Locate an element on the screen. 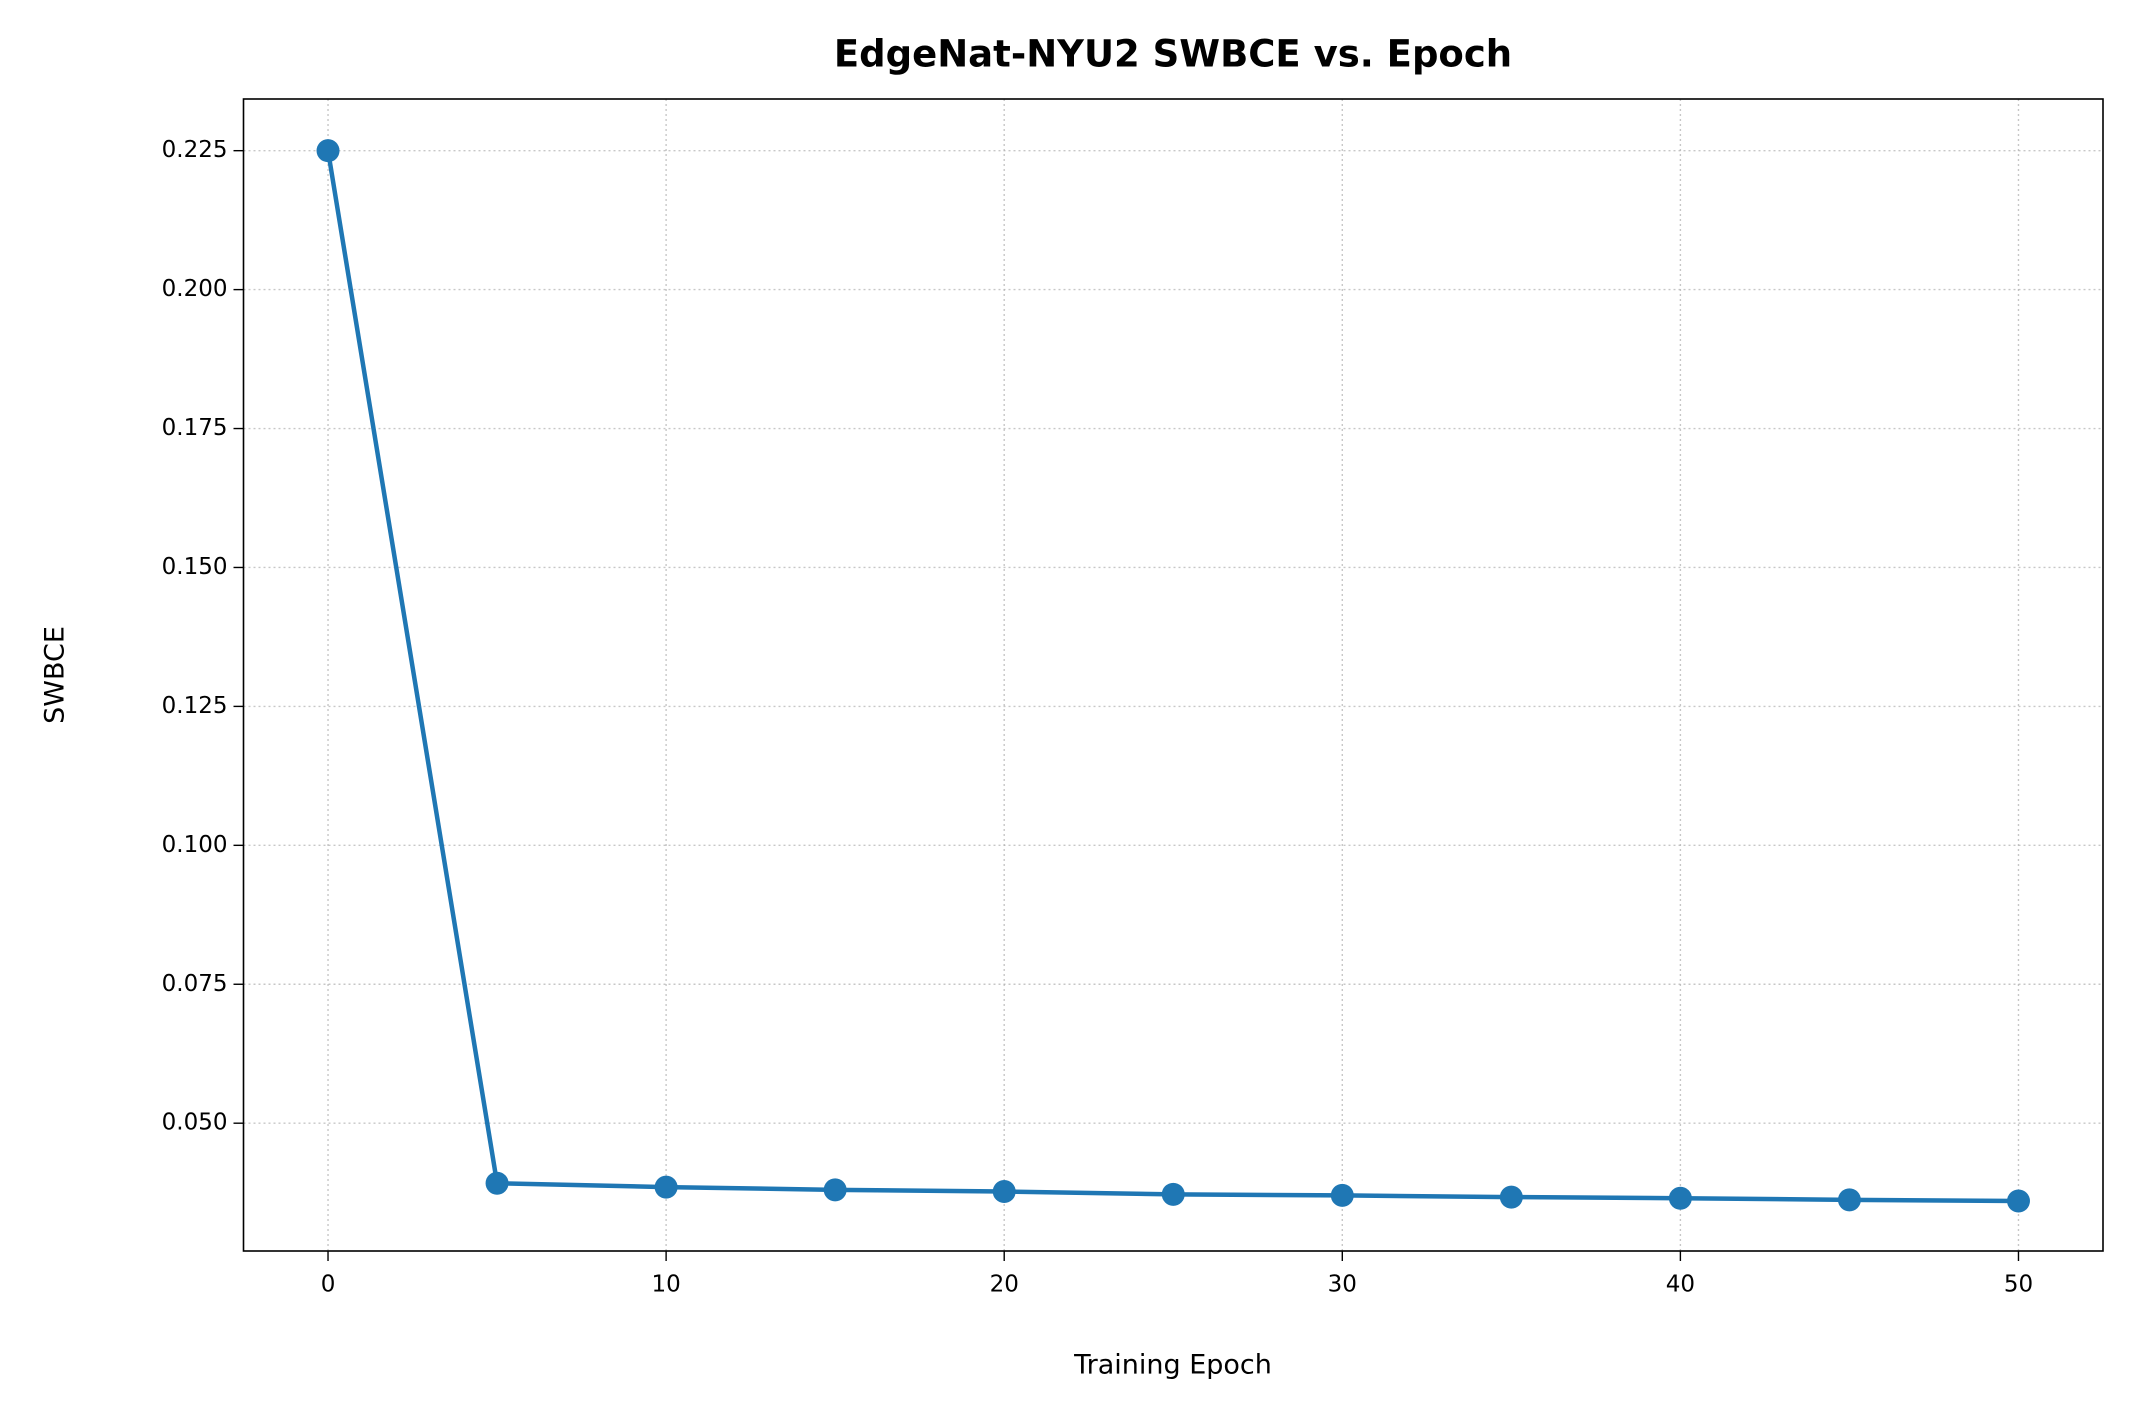  y-tick-label: 0.150 is located at coordinates (195, 567).